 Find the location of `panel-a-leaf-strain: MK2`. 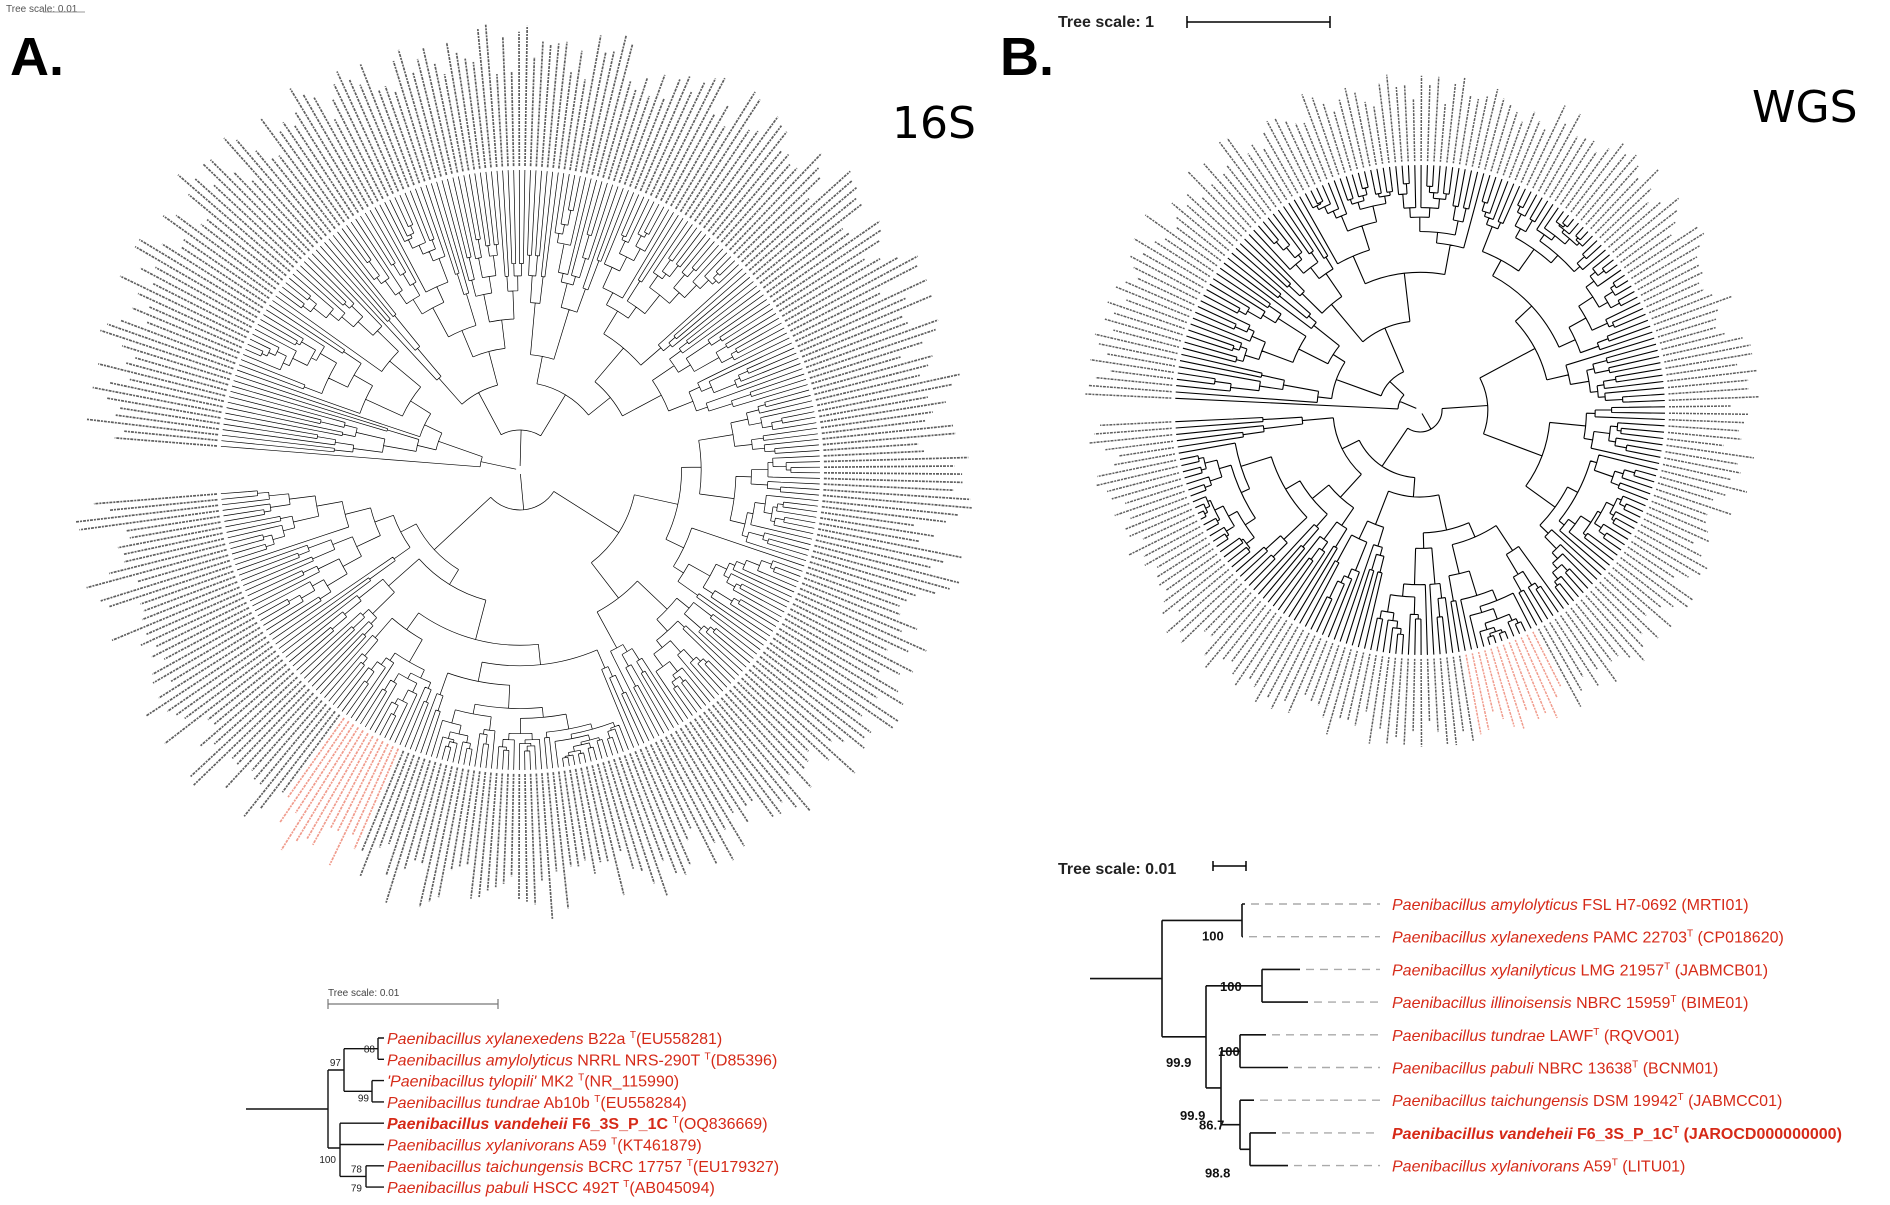

panel-a-leaf-strain: MK2 is located at coordinates (557, 1082).